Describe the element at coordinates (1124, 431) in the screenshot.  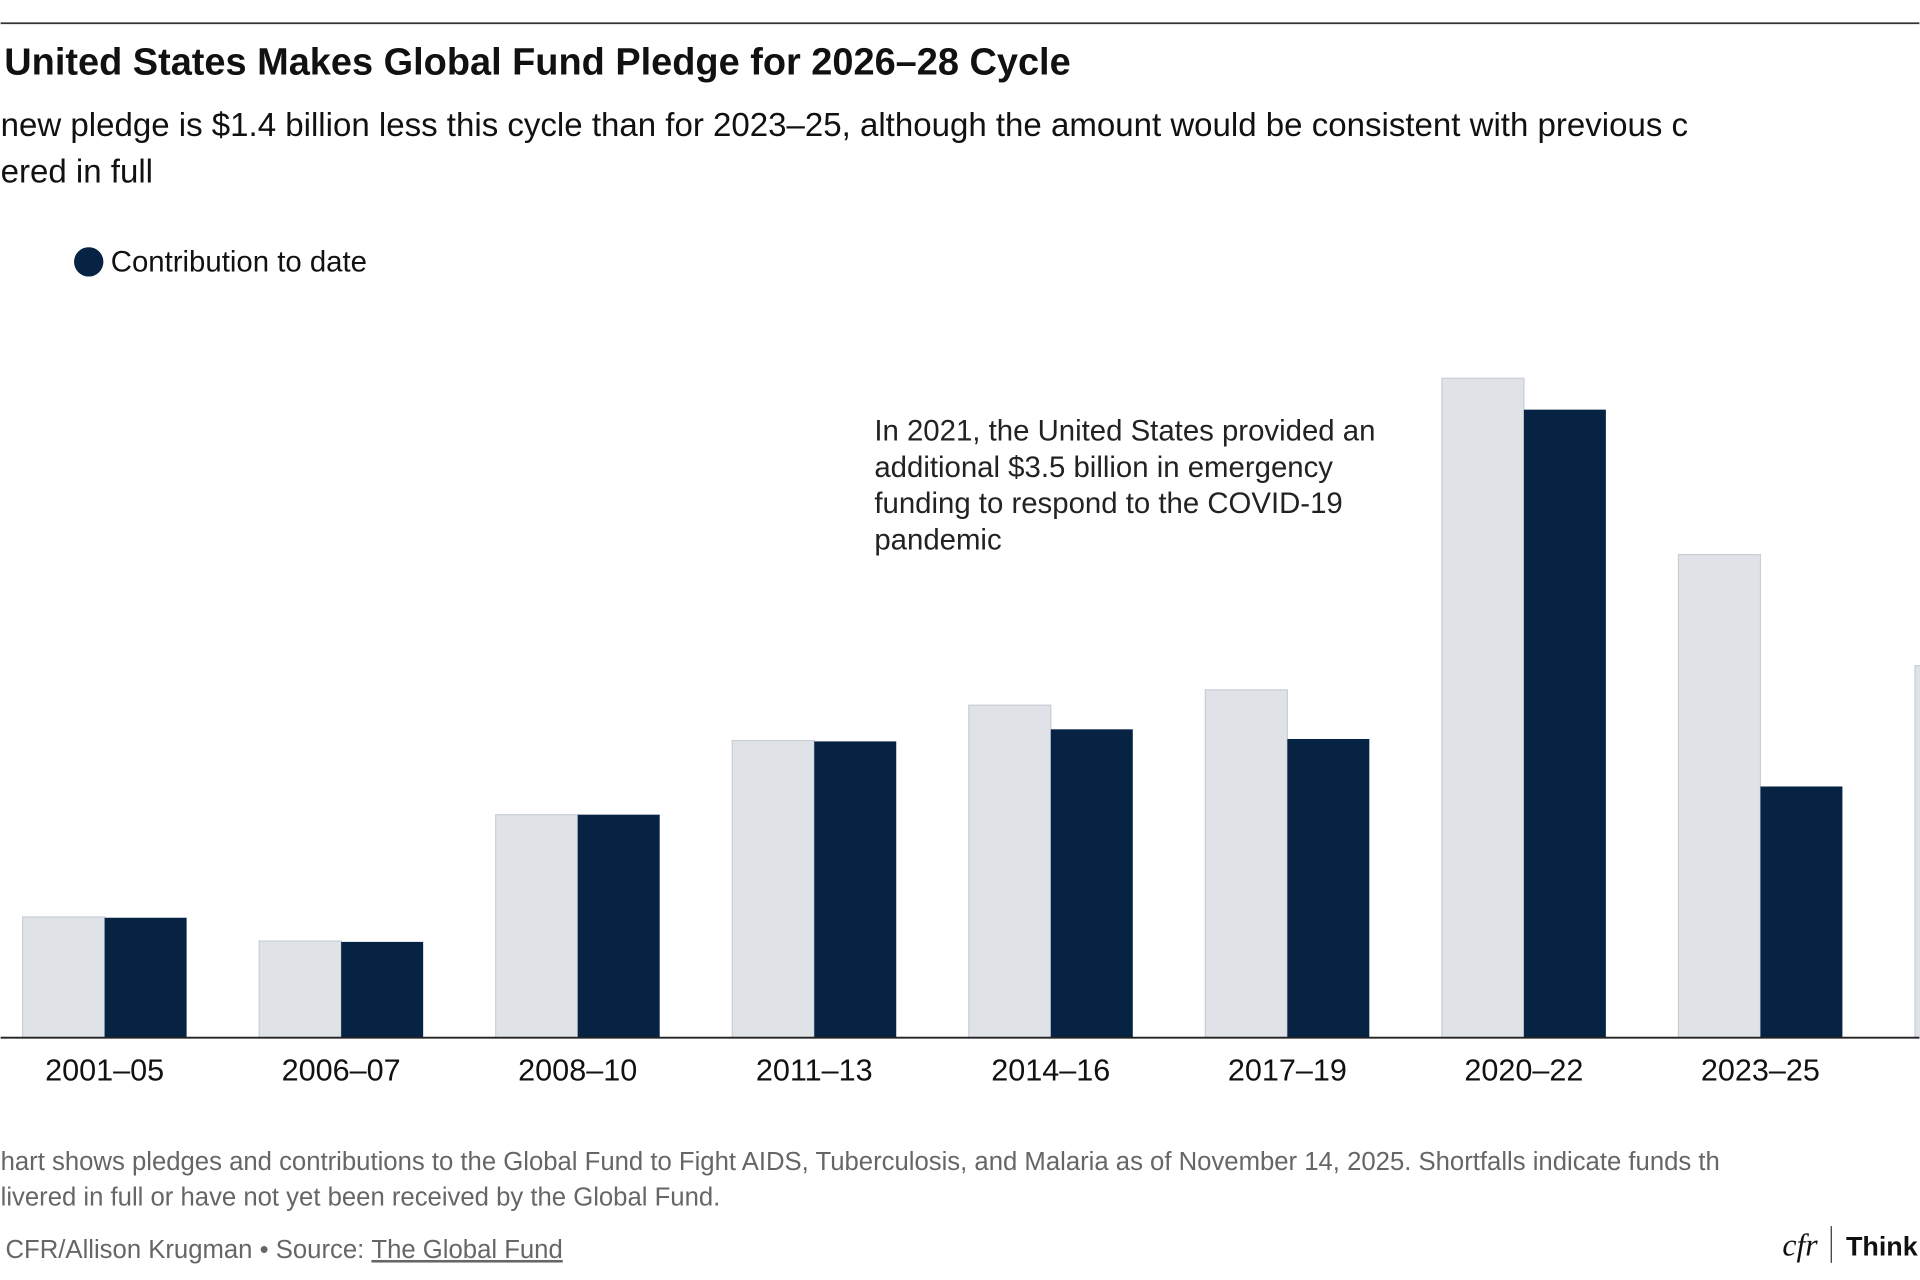
I see `annotation-line: In 2021, the United States provided an` at that location.